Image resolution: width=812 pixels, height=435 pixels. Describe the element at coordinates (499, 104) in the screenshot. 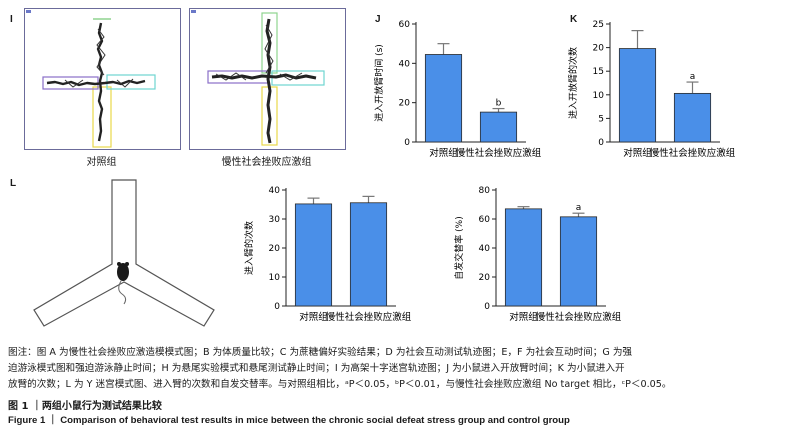

I see `significance-label: b` at that location.